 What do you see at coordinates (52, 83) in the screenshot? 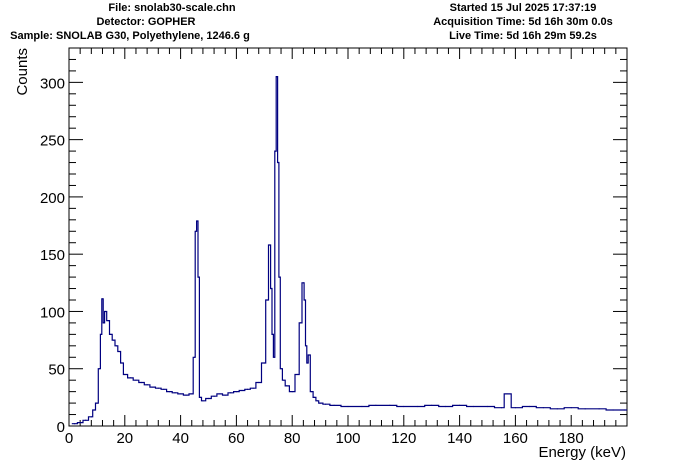
I see `y-tick-label: 300` at bounding box center [52, 83].